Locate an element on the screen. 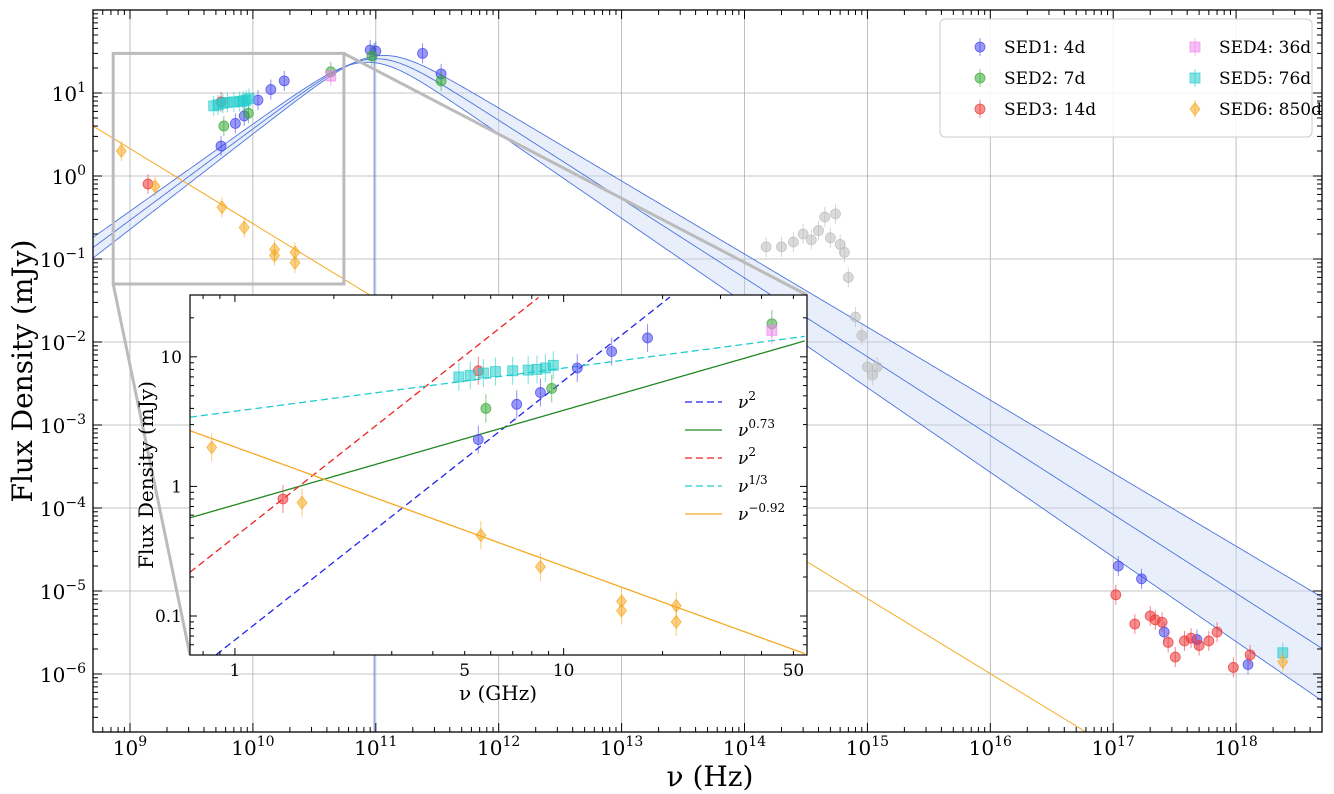 Image resolution: width=1334 pixels, height=794 pixels. zoom-rectangle is located at coordinates (228, 168).